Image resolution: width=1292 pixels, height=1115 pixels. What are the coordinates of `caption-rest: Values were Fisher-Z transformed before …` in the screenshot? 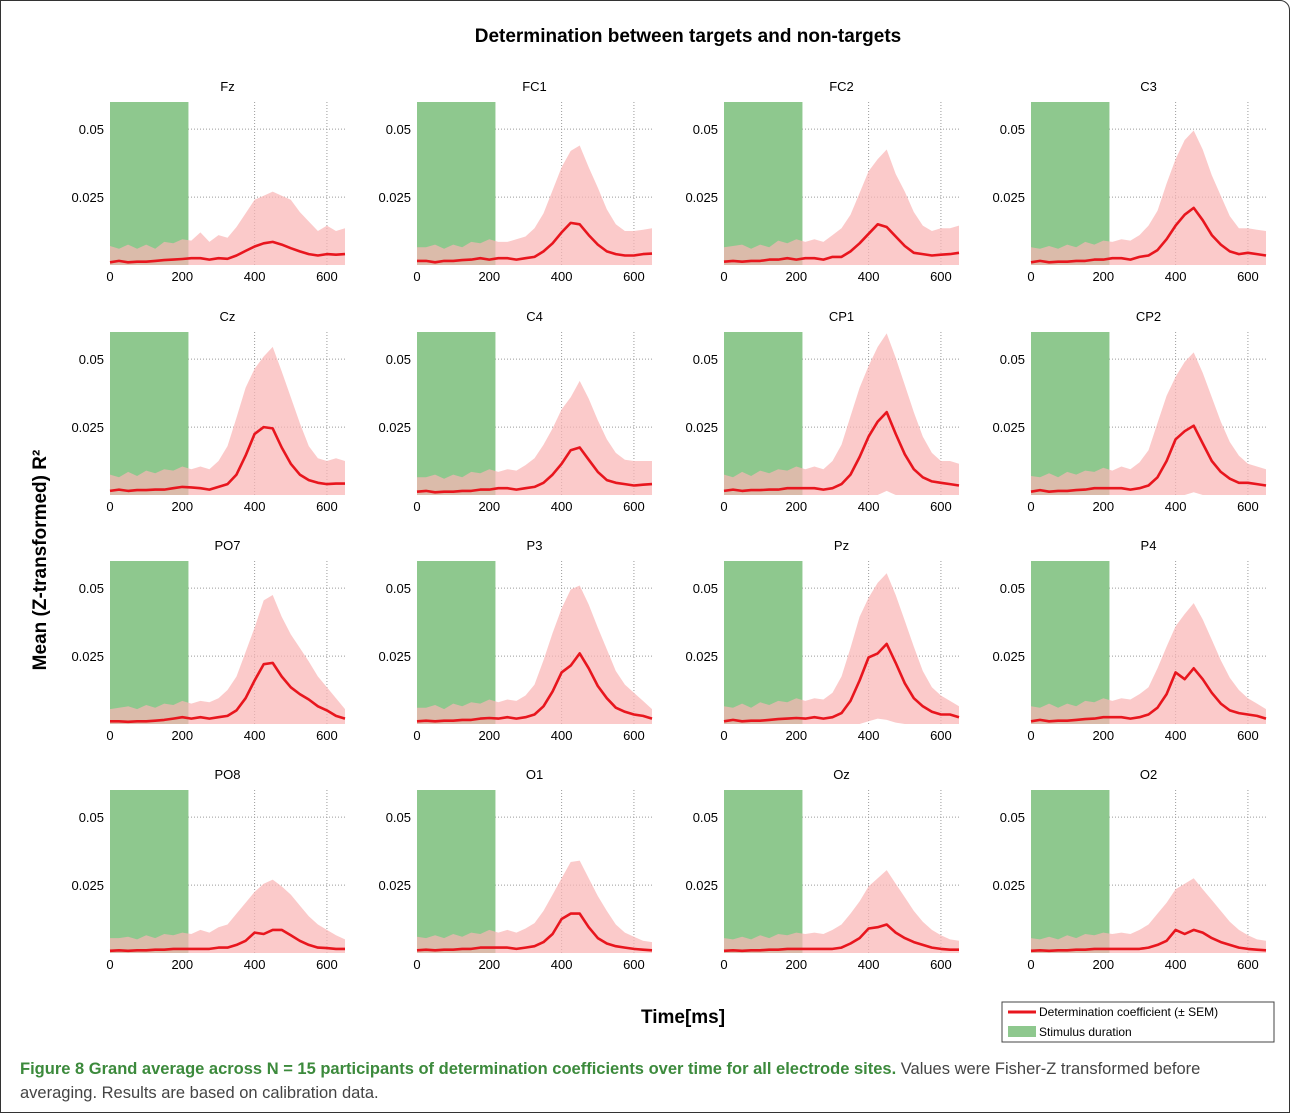 It's located at (610, 1081).